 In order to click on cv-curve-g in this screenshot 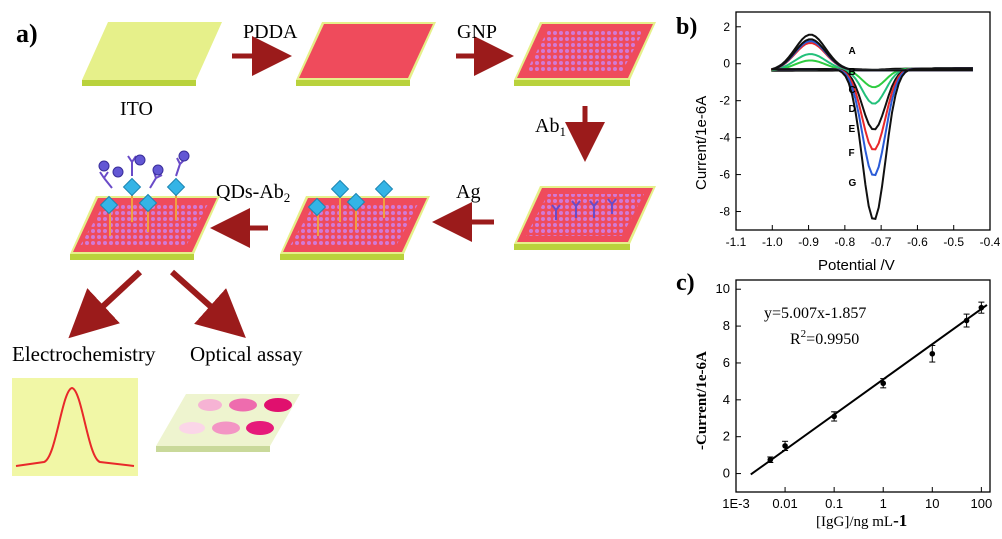, I will do `click(872, 129)`.